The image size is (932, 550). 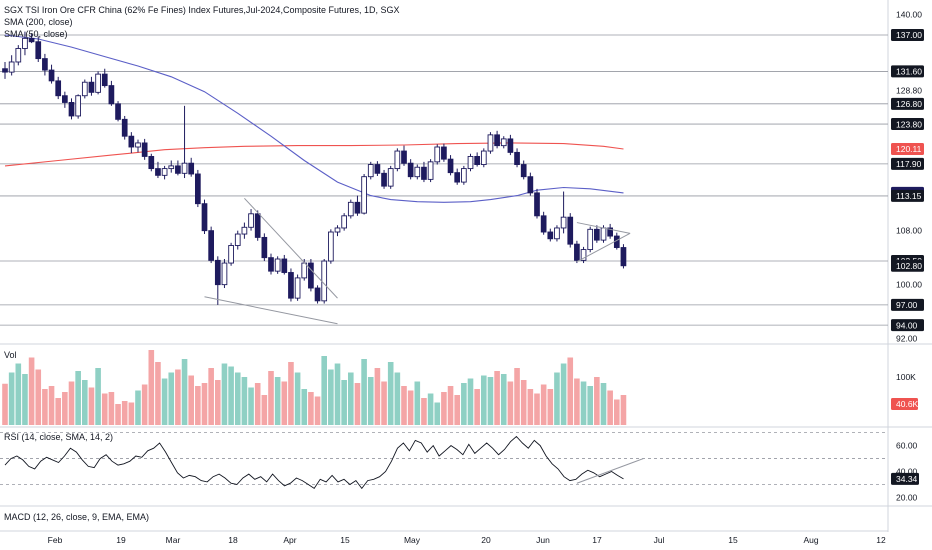 I want to click on trendlines, so click(x=417, y=261).